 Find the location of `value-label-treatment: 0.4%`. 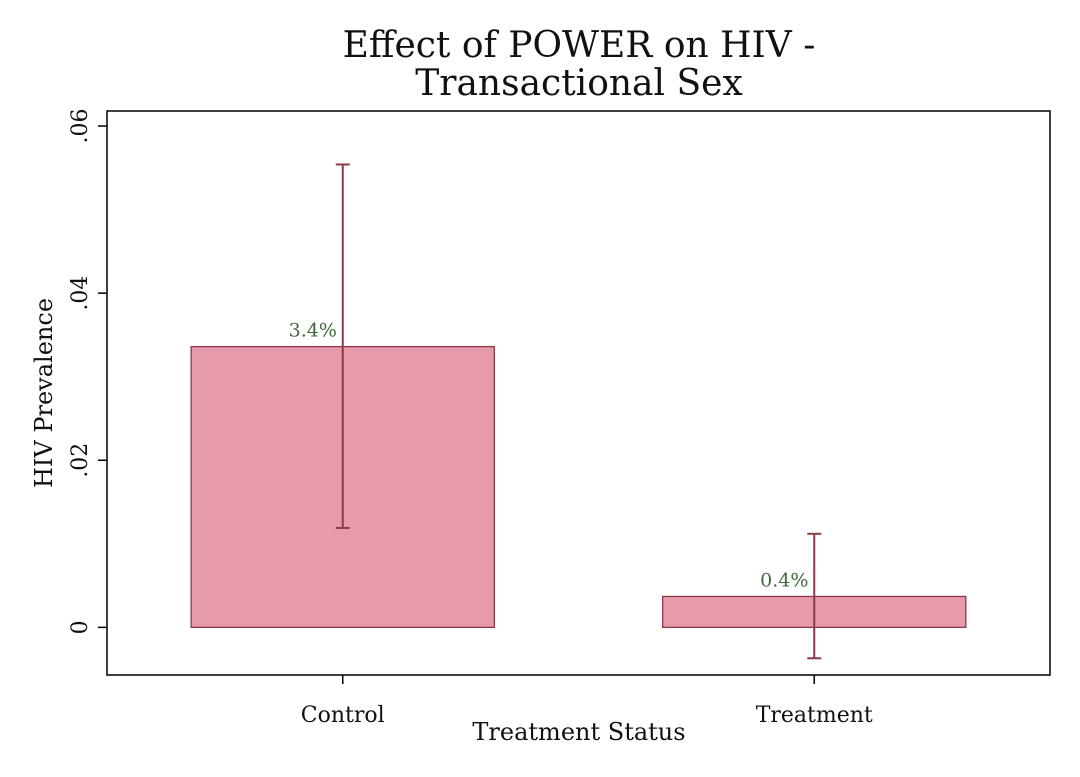

value-label-treatment: 0.4% is located at coordinates (784, 580).